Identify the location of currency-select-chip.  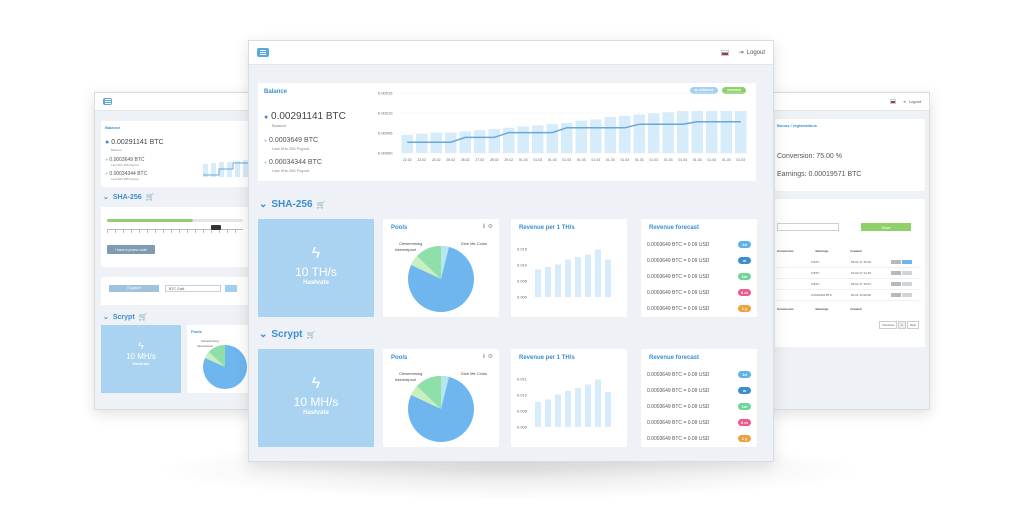
(231, 288).